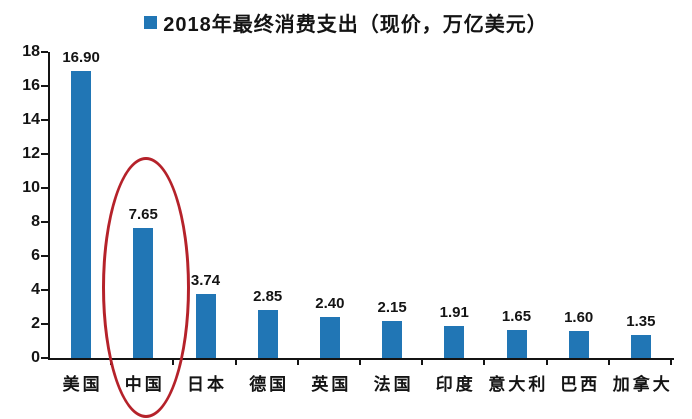 The image size is (692, 419). Describe the element at coordinates (454, 312) in the screenshot. I see `bar-value-label: 1.91` at that location.